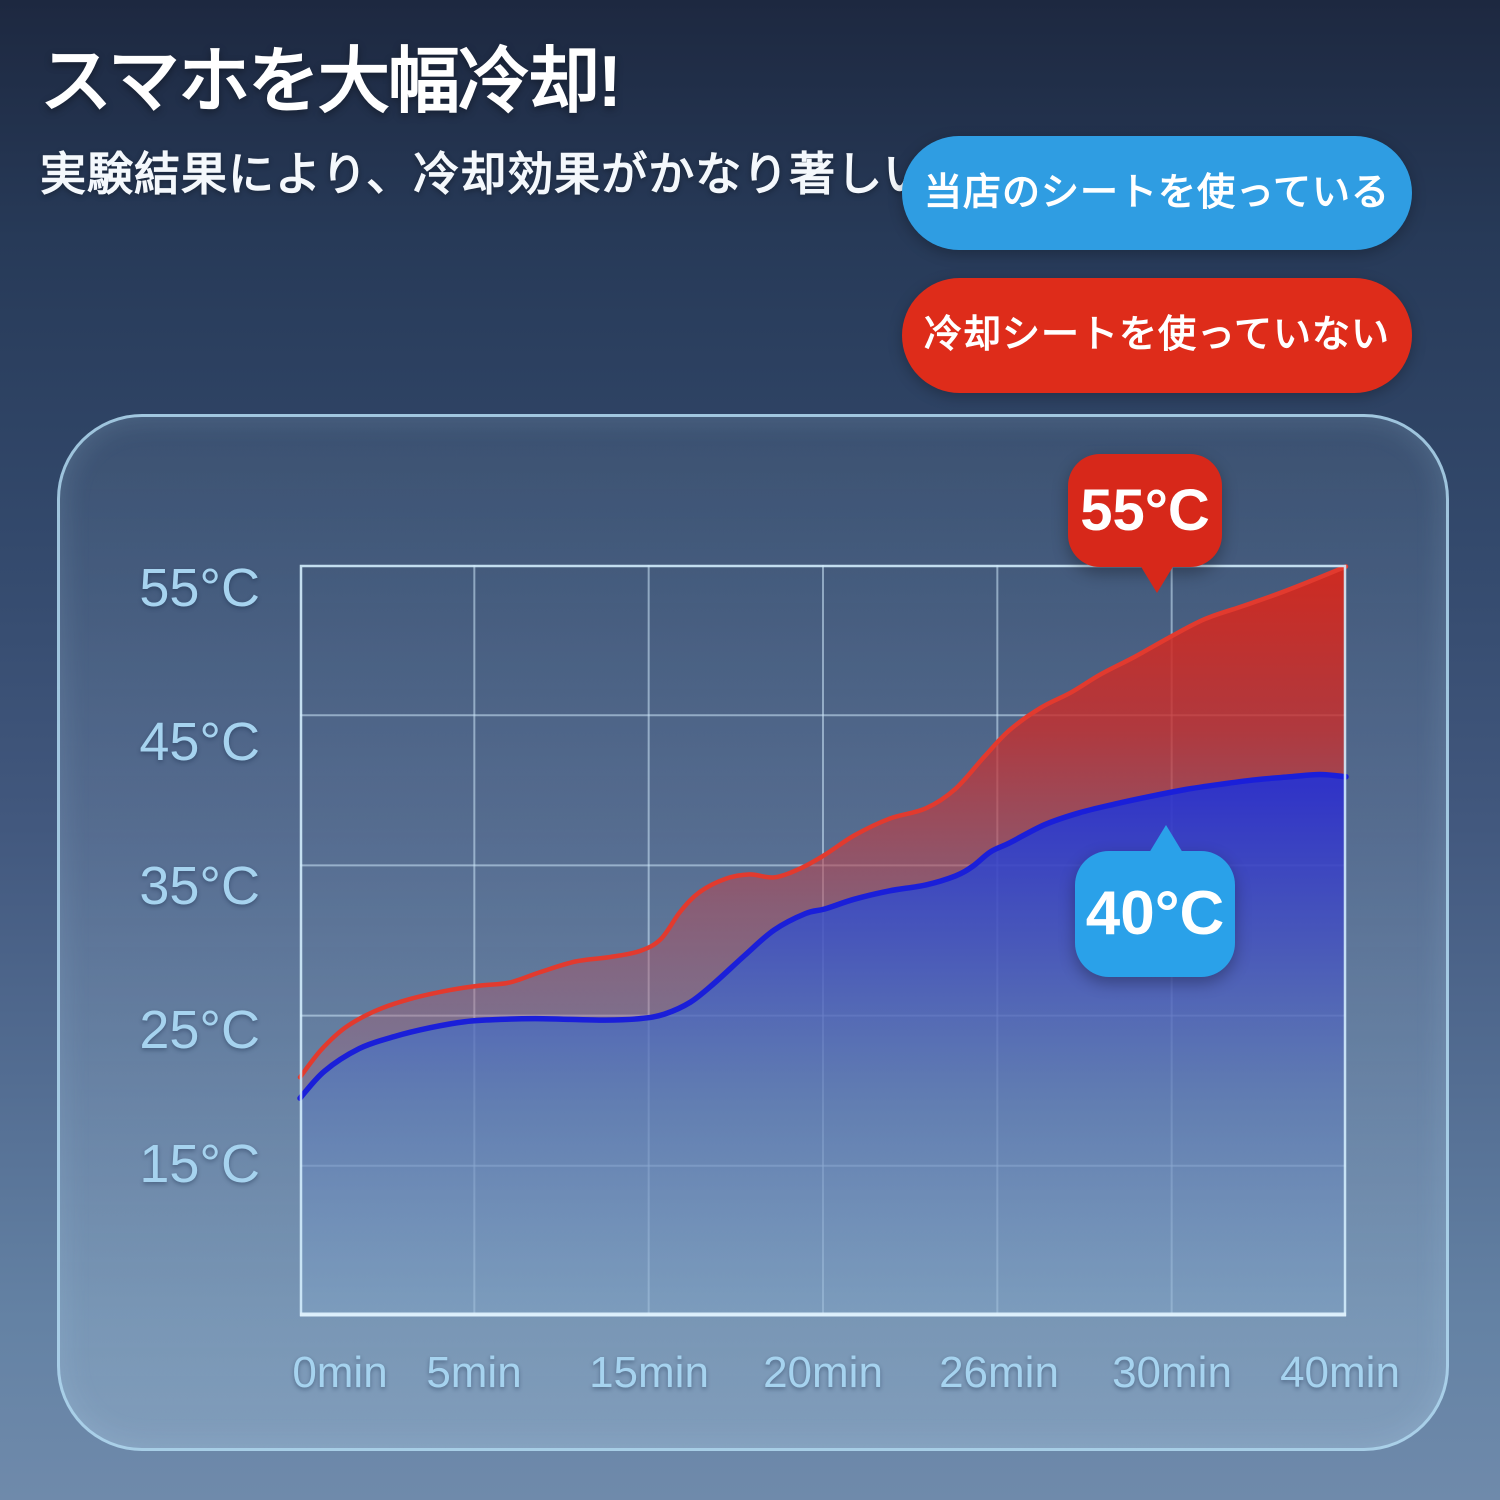 This screenshot has width=1500, height=1500. Describe the element at coordinates (823, 1372) in the screenshot. I see `x-axis-label-20min: 20min` at that location.